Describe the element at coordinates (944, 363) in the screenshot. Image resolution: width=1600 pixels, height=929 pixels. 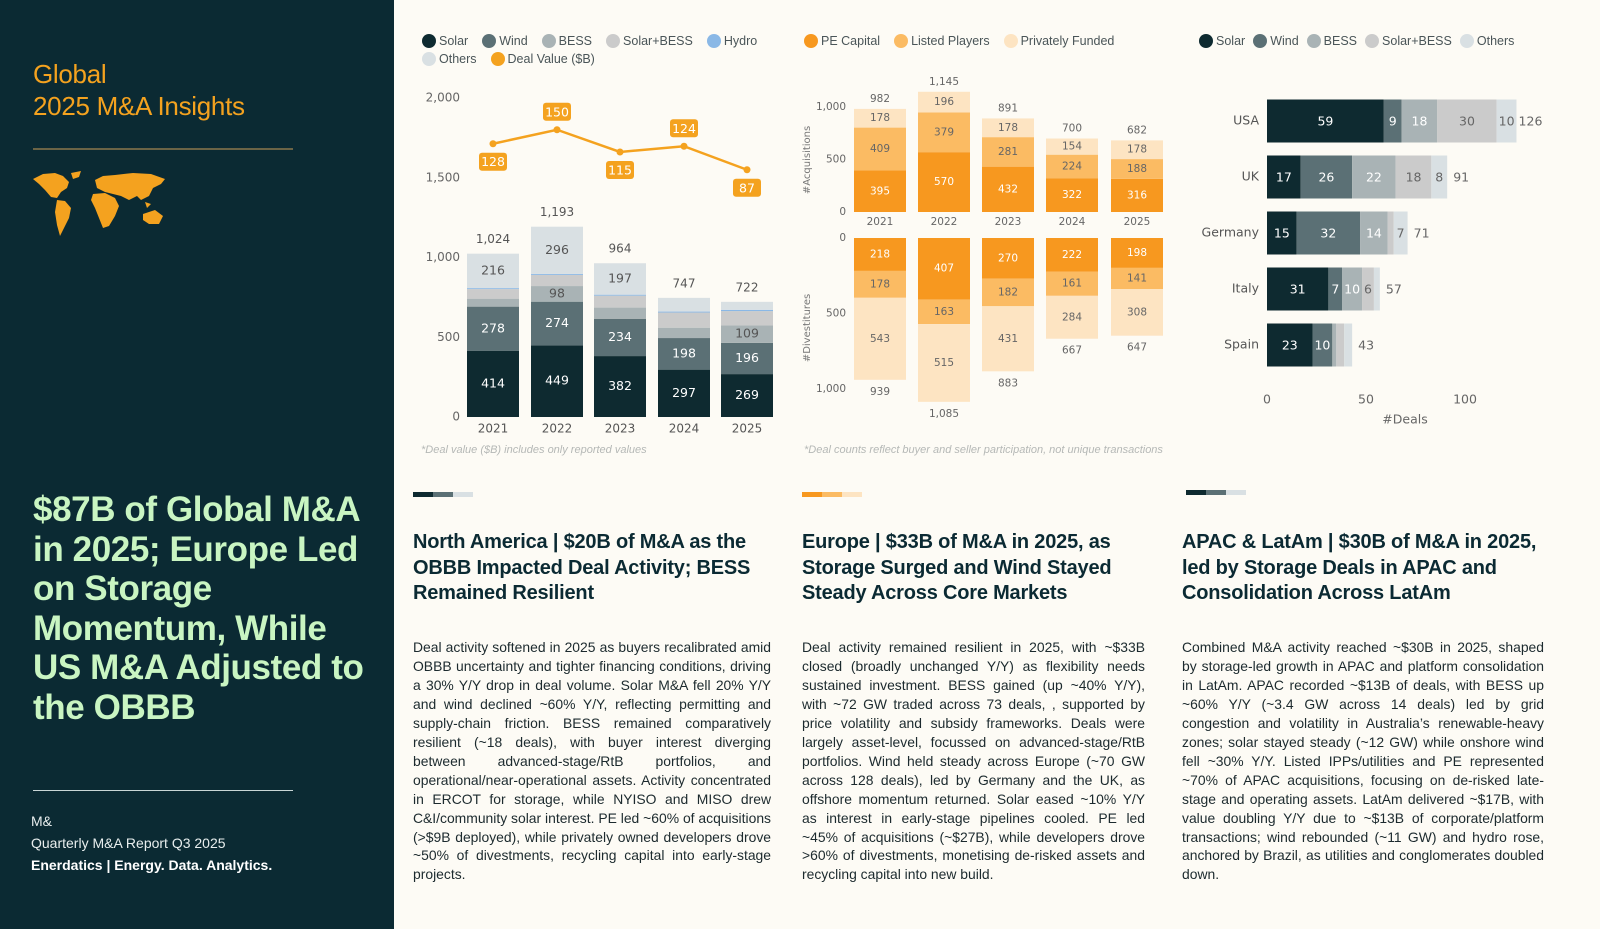
I see `data-label: 515` at that location.